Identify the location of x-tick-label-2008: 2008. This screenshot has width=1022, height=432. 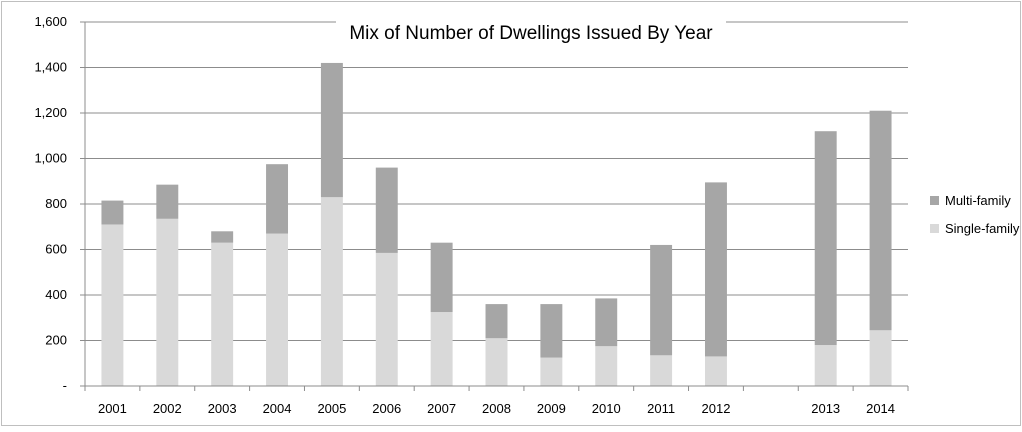
(496, 408).